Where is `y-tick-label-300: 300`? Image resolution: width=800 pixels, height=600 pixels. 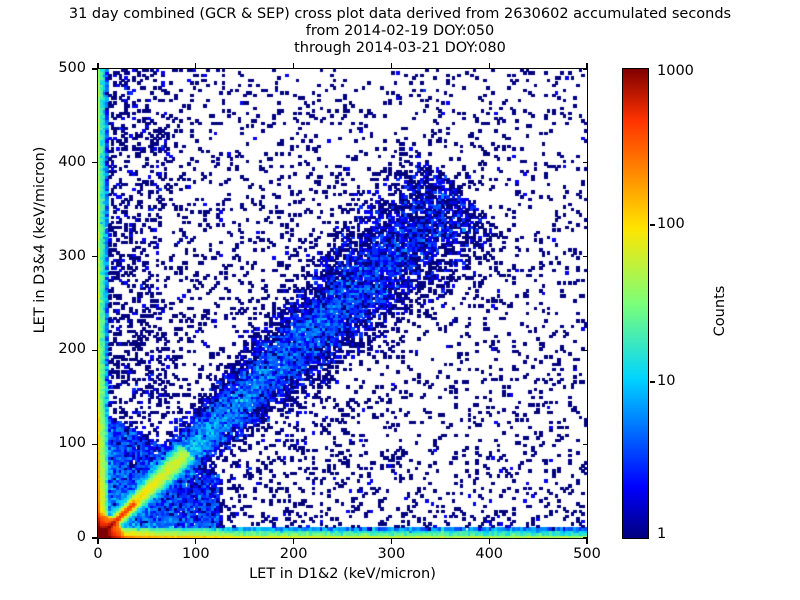 y-tick-label-300: 300 is located at coordinates (72, 255).